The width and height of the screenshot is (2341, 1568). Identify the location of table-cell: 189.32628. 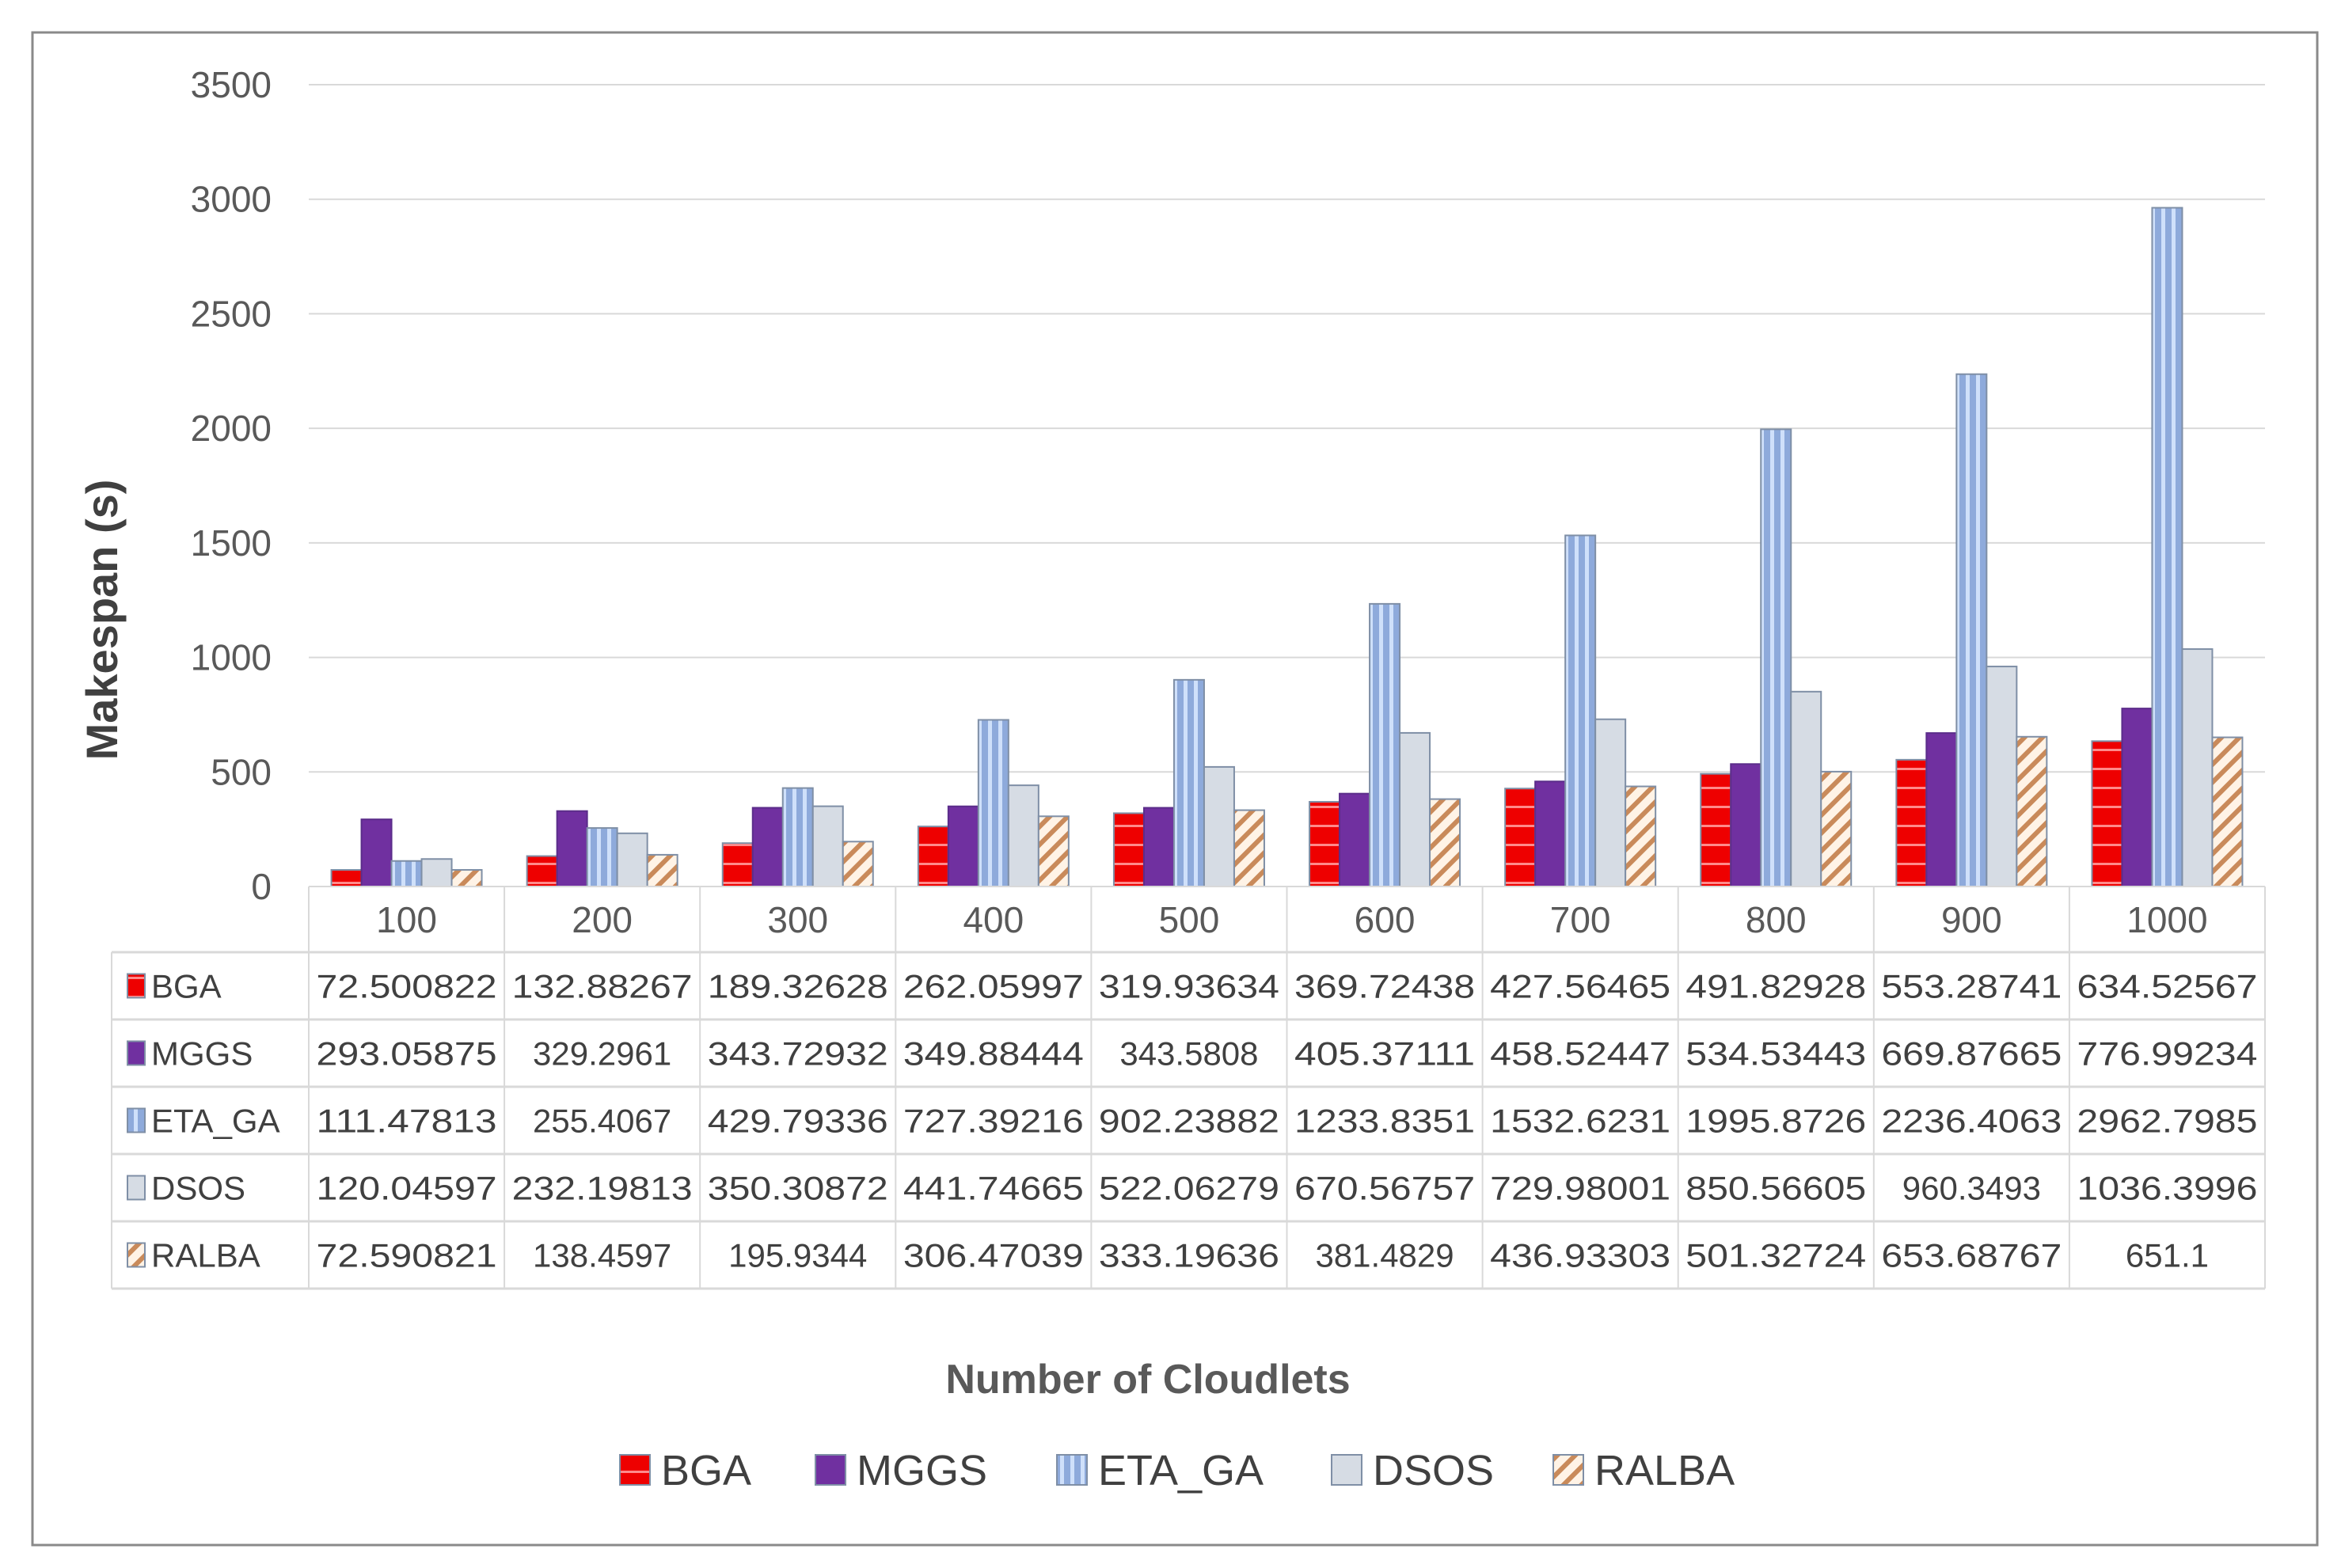
(798, 986).